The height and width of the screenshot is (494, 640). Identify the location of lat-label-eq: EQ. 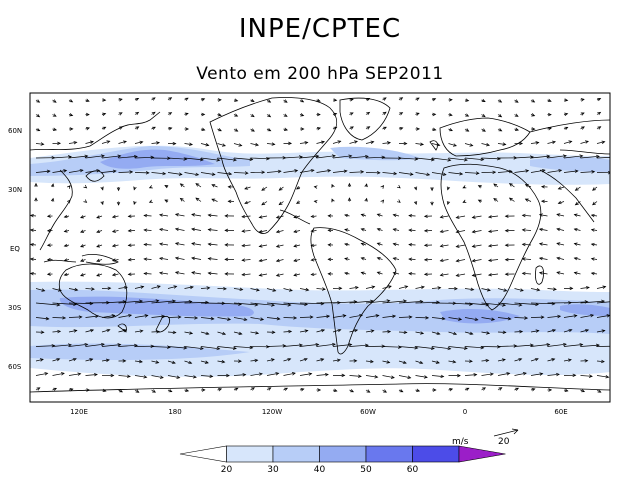
(15, 249).